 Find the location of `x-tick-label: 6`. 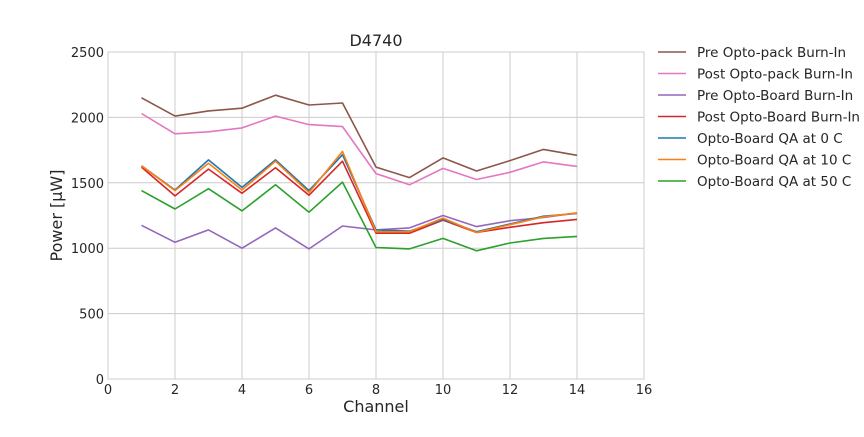

x-tick-label: 6 is located at coordinates (309, 390).